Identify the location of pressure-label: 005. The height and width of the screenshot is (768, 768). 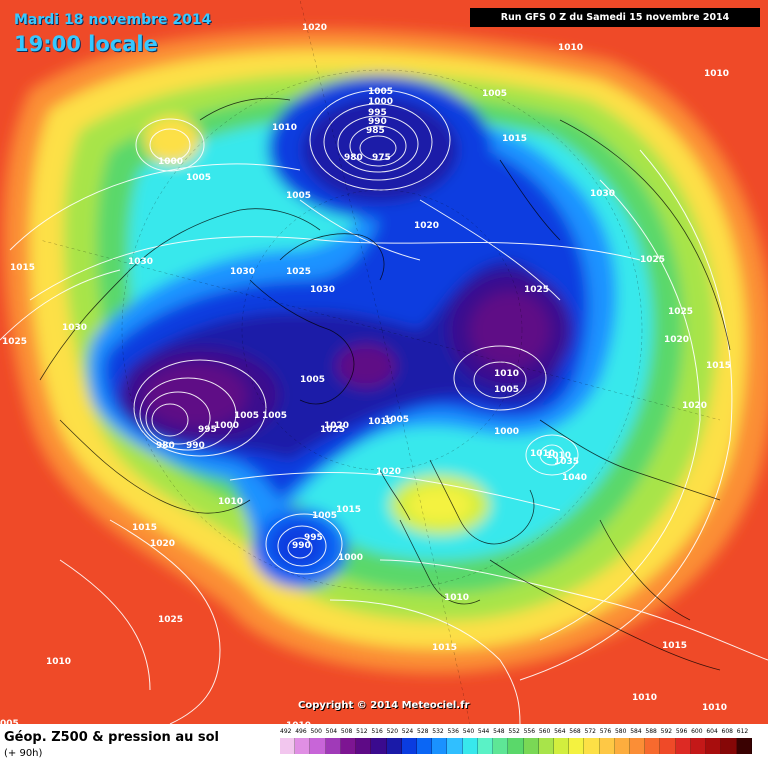
(9, 721).